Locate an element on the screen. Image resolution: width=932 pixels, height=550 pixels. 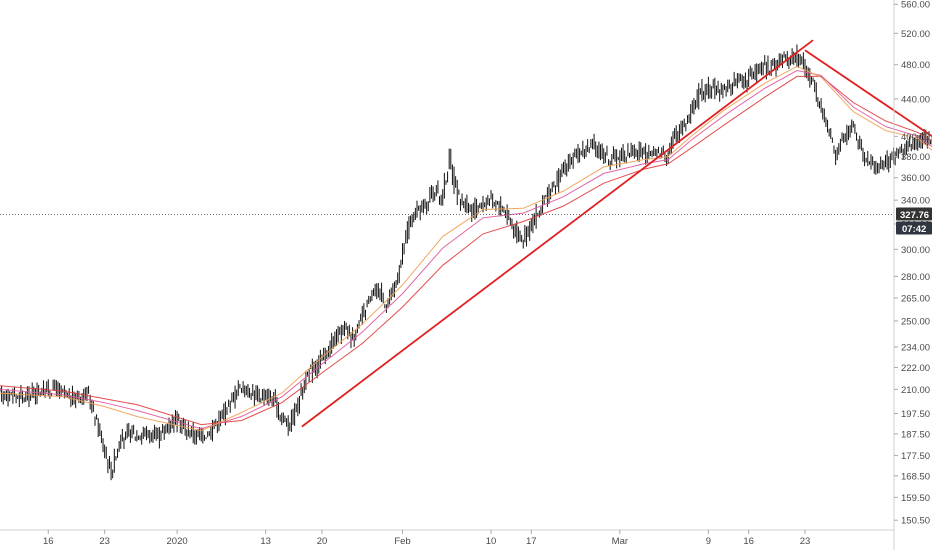
time-tick-label: Mar is located at coordinates (620, 541).